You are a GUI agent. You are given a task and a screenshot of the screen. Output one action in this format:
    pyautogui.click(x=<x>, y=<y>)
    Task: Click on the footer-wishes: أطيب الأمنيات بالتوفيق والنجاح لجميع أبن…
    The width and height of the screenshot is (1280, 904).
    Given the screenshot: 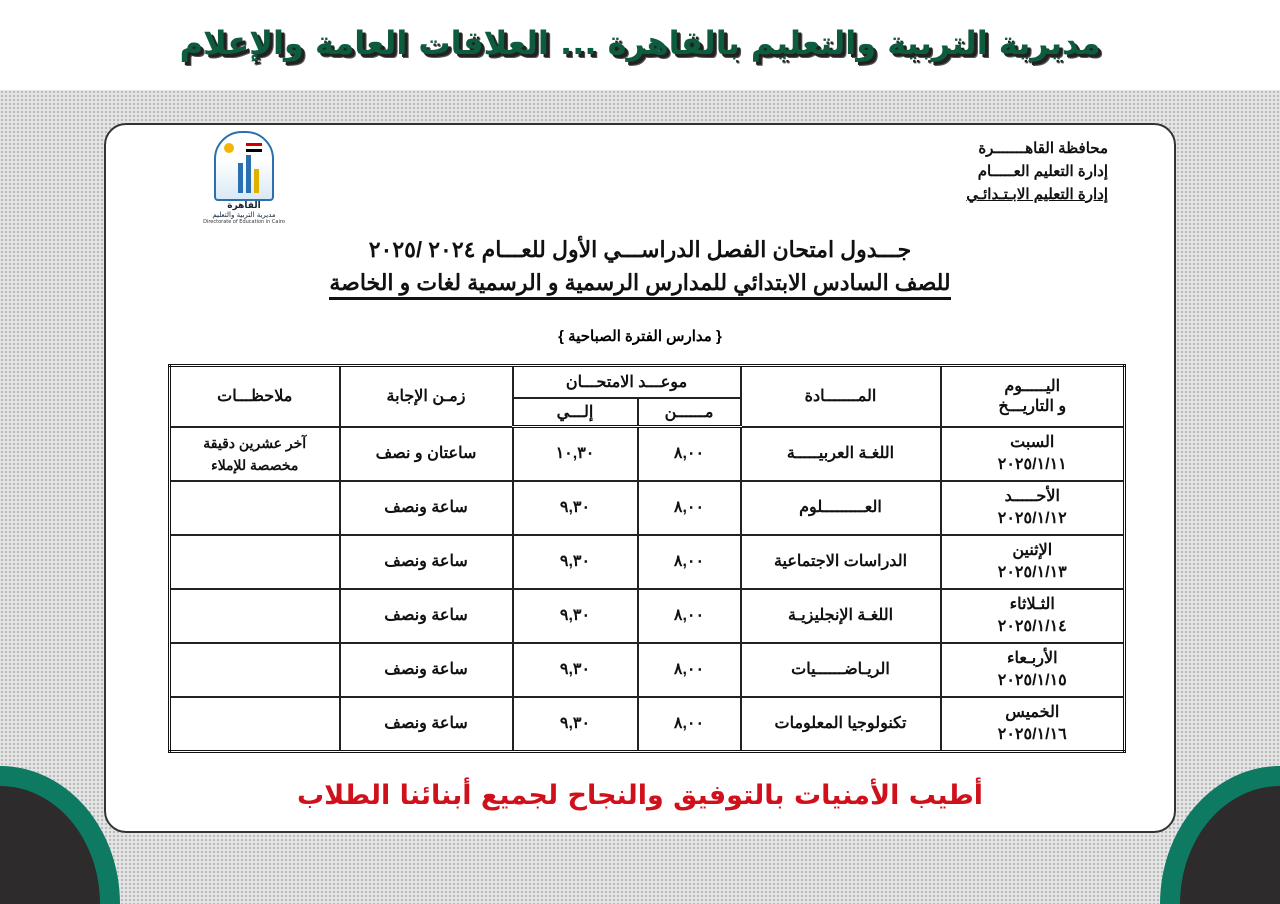 What is the action you would take?
    pyautogui.click(x=640, y=795)
    